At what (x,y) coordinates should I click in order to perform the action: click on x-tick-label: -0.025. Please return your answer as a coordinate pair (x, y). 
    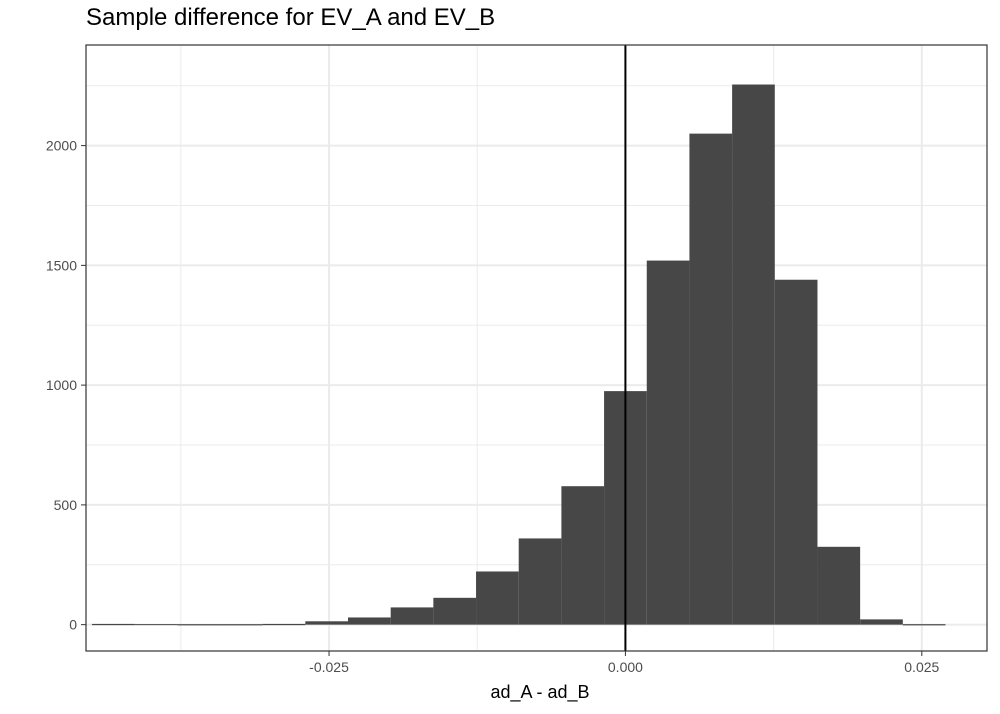
    Looking at the image, I should click on (329, 667).